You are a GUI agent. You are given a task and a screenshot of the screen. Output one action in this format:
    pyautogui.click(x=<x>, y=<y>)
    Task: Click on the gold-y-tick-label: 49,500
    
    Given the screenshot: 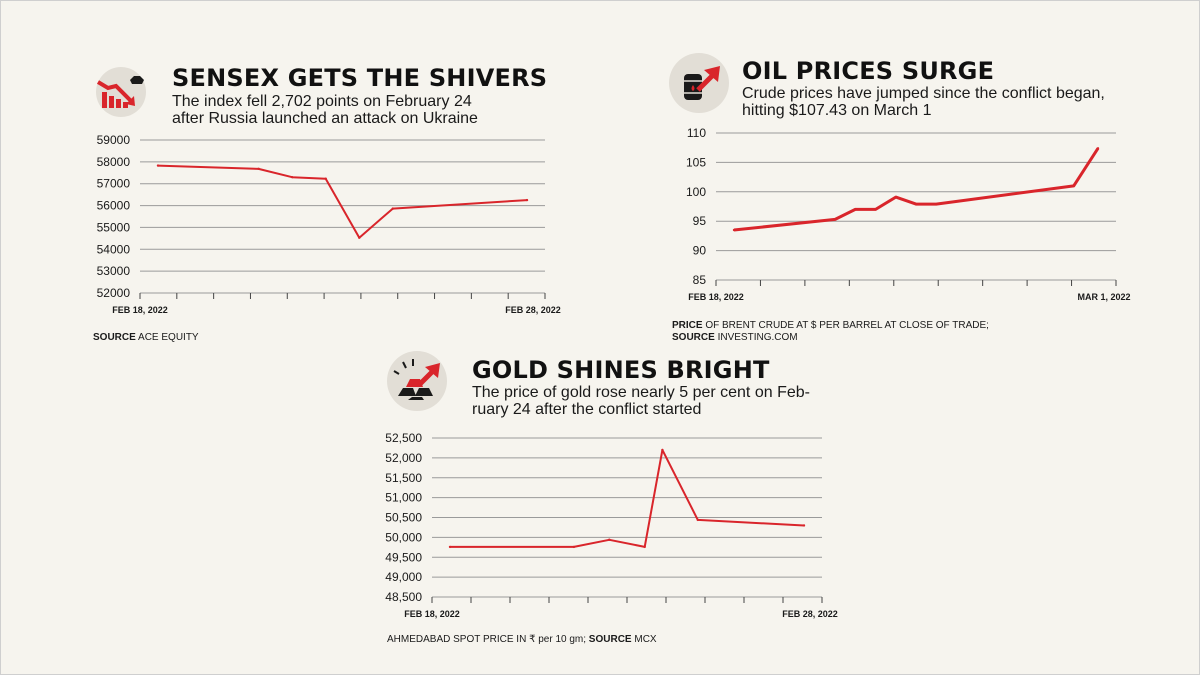 What is the action you would take?
    pyautogui.click(x=403, y=557)
    